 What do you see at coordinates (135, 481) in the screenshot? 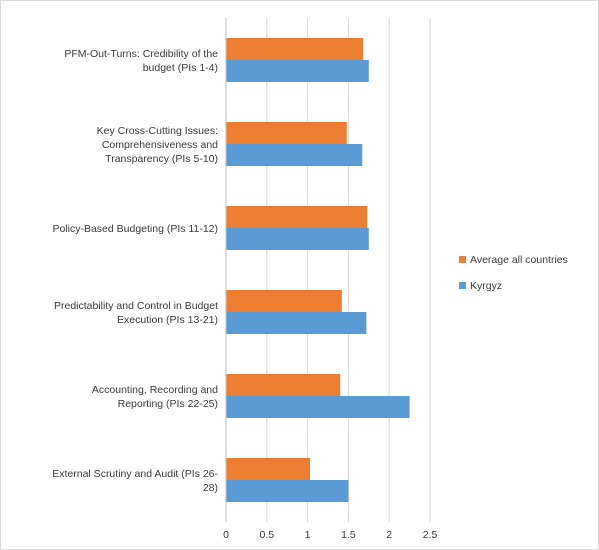
I see `category-label-6: External Scrutiny and Audit (PIs 26-28)` at bounding box center [135, 481].